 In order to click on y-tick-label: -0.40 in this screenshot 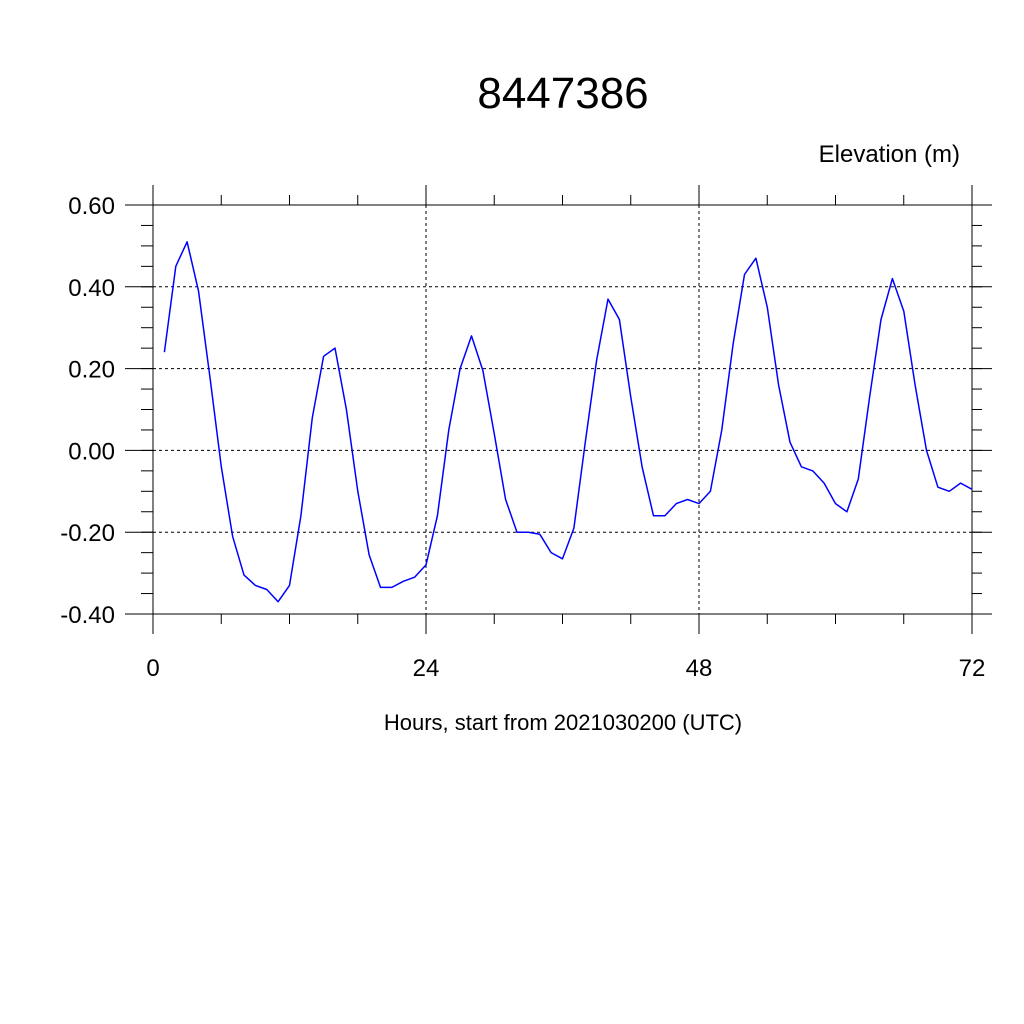, I will do `click(87, 615)`.